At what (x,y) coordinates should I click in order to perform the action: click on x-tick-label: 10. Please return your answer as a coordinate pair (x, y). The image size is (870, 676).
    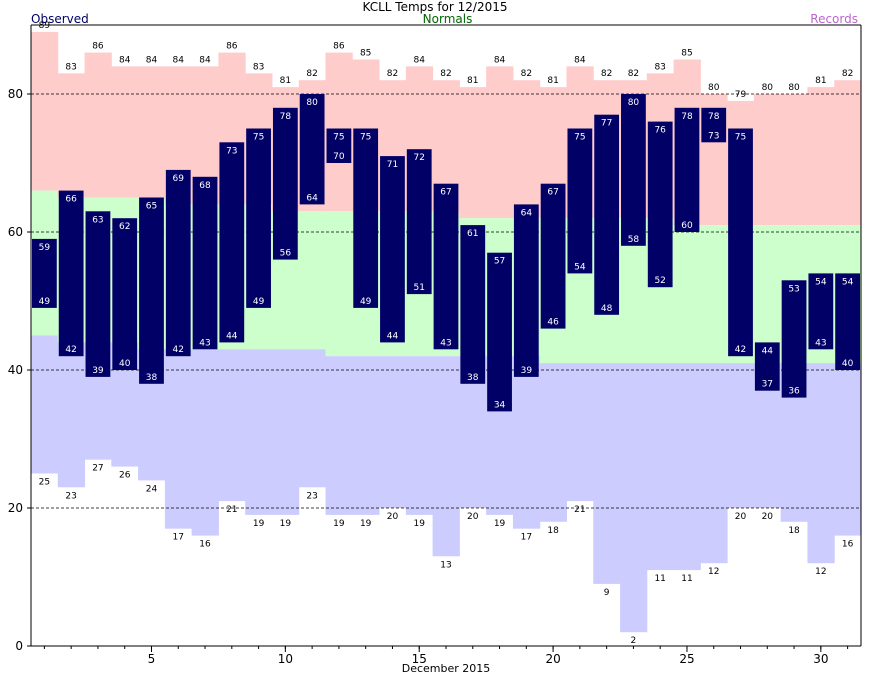
    Looking at the image, I should click on (285, 659).